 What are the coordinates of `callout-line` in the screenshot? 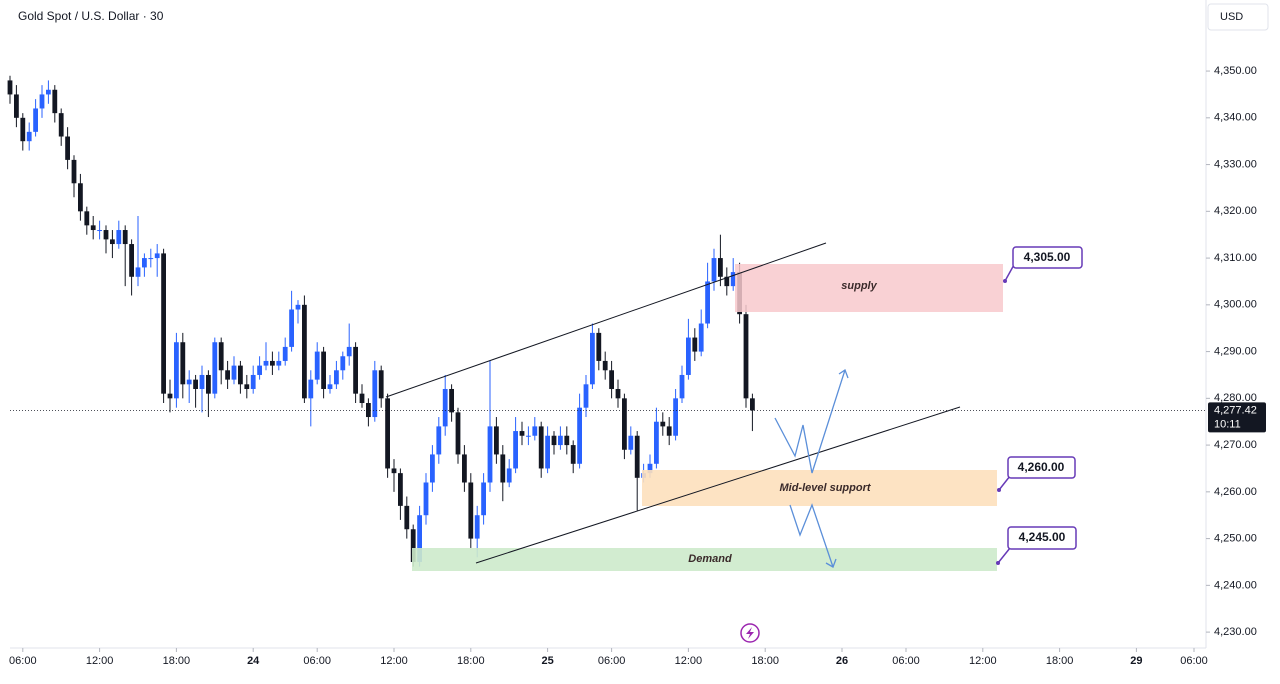 It's located at (1004, 483).